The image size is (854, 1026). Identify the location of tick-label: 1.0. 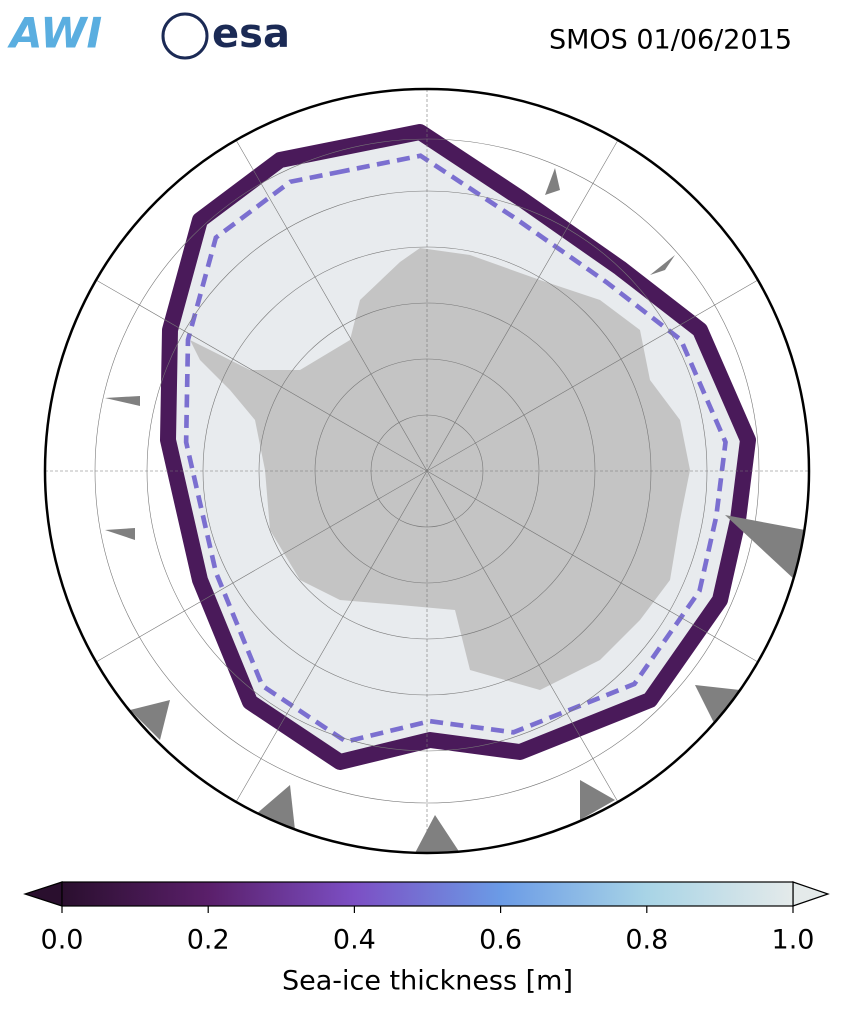
(793, 940).